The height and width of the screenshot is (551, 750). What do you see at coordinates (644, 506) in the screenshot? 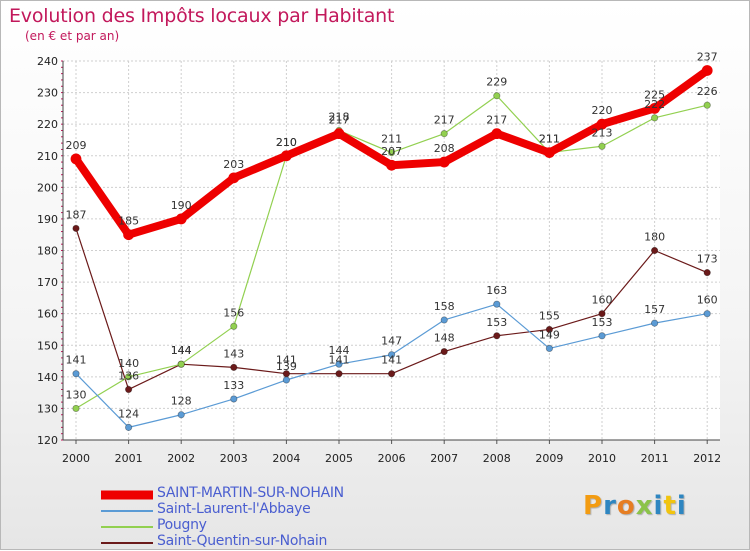
I see `logo-letter: x` at bounding box center [644, 506].